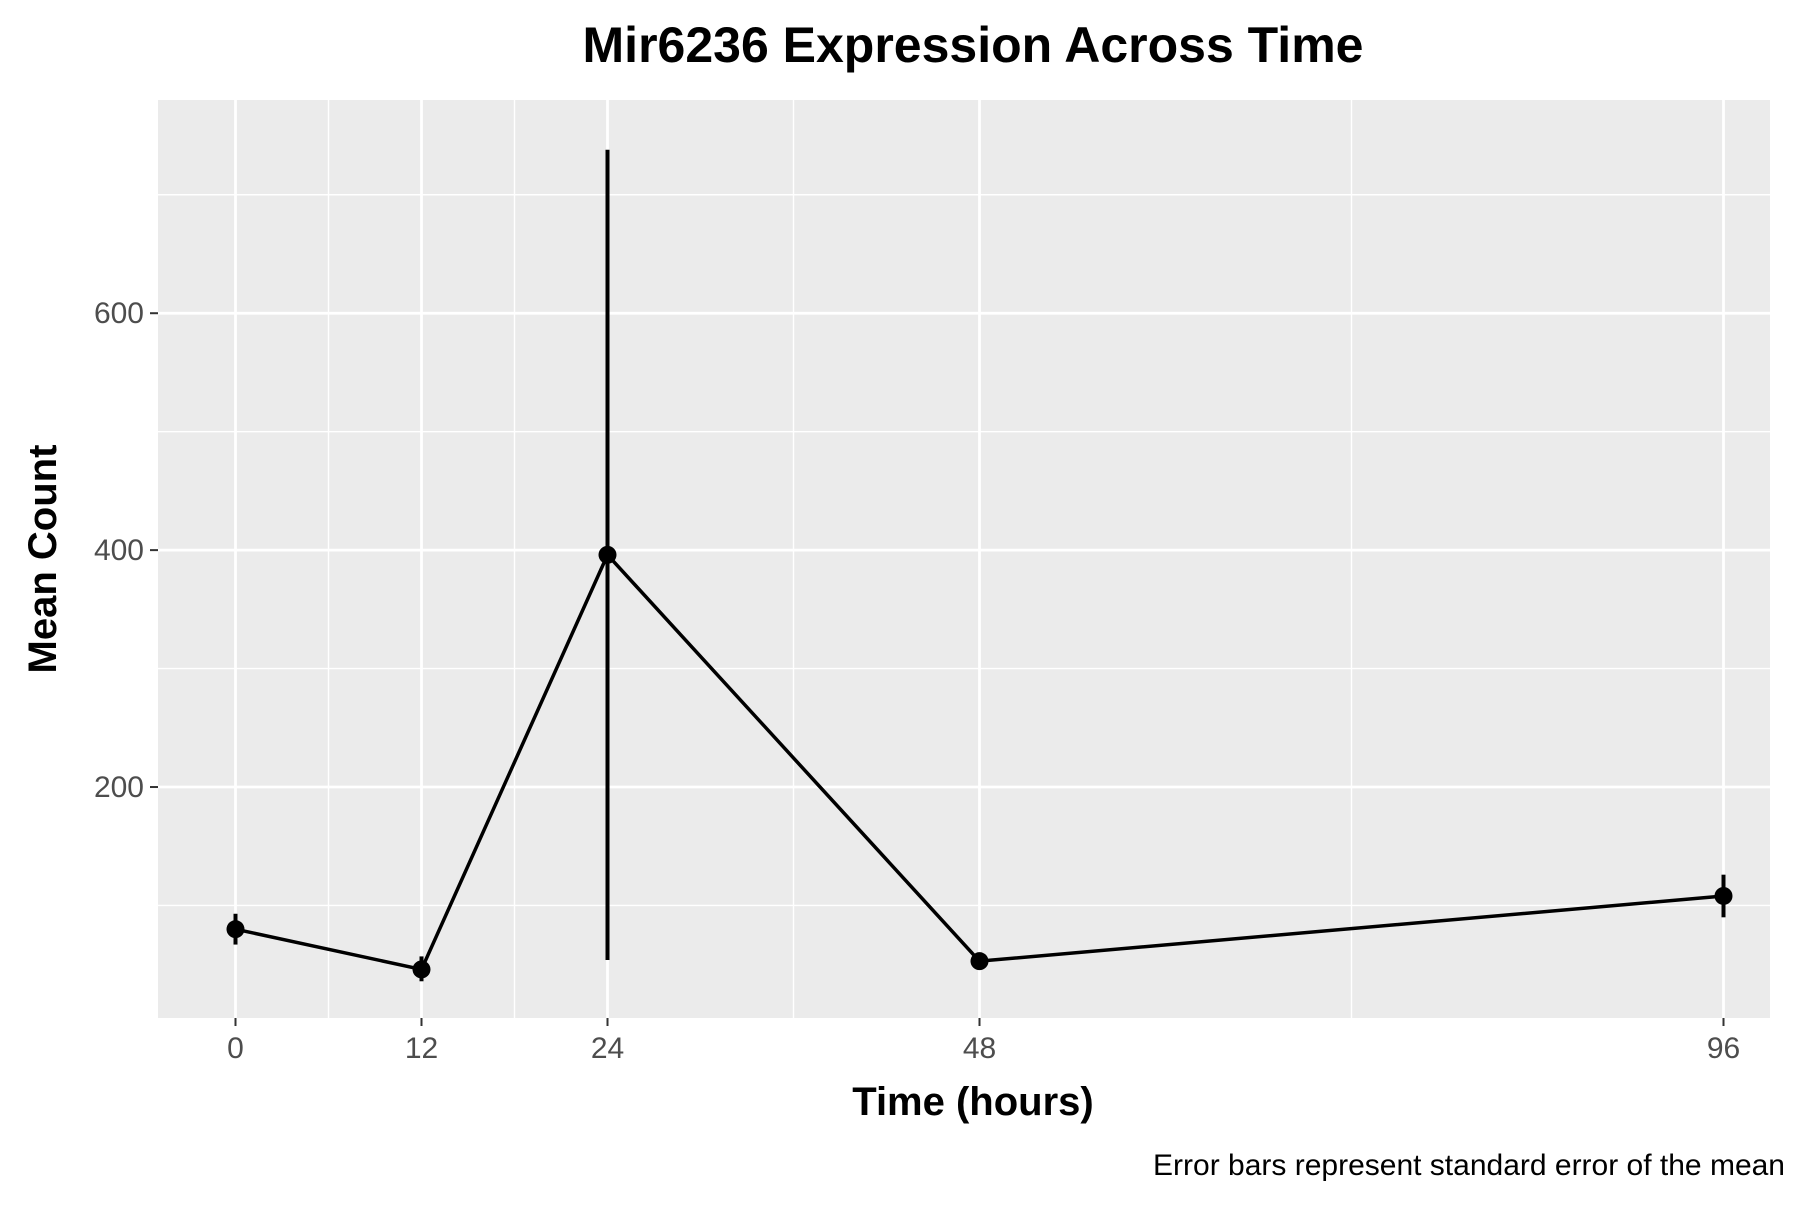 This screenshot has width=1800, height=1205. I want to click on x-tick-label: 12, so click(421, 1048).